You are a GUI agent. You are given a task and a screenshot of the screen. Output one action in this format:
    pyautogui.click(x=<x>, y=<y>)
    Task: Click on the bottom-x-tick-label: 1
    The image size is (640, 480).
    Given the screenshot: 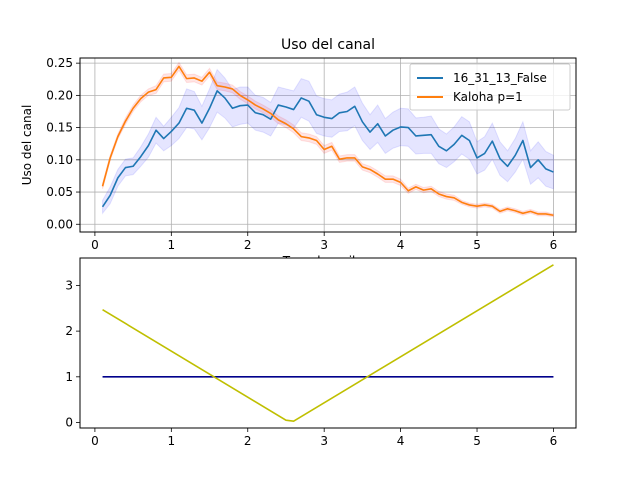 What is the action you would take?
    pyautogui.click(x=172, y=441)
    